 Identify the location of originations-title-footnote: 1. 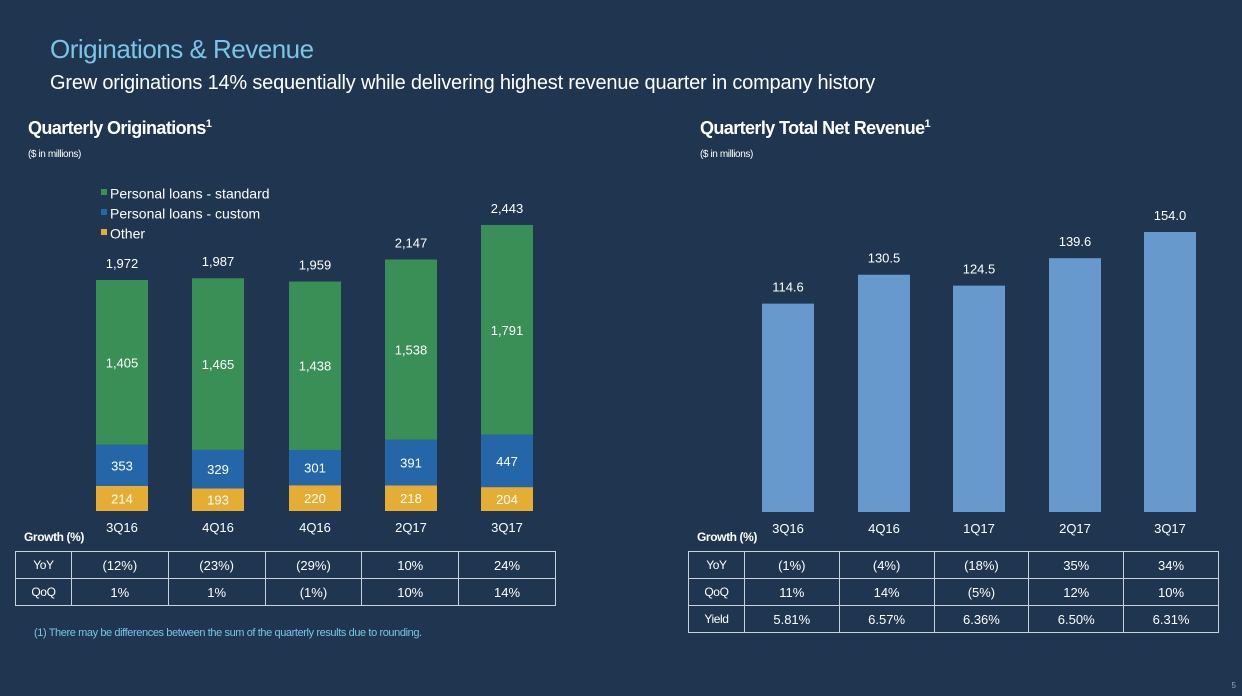
(208, 124).